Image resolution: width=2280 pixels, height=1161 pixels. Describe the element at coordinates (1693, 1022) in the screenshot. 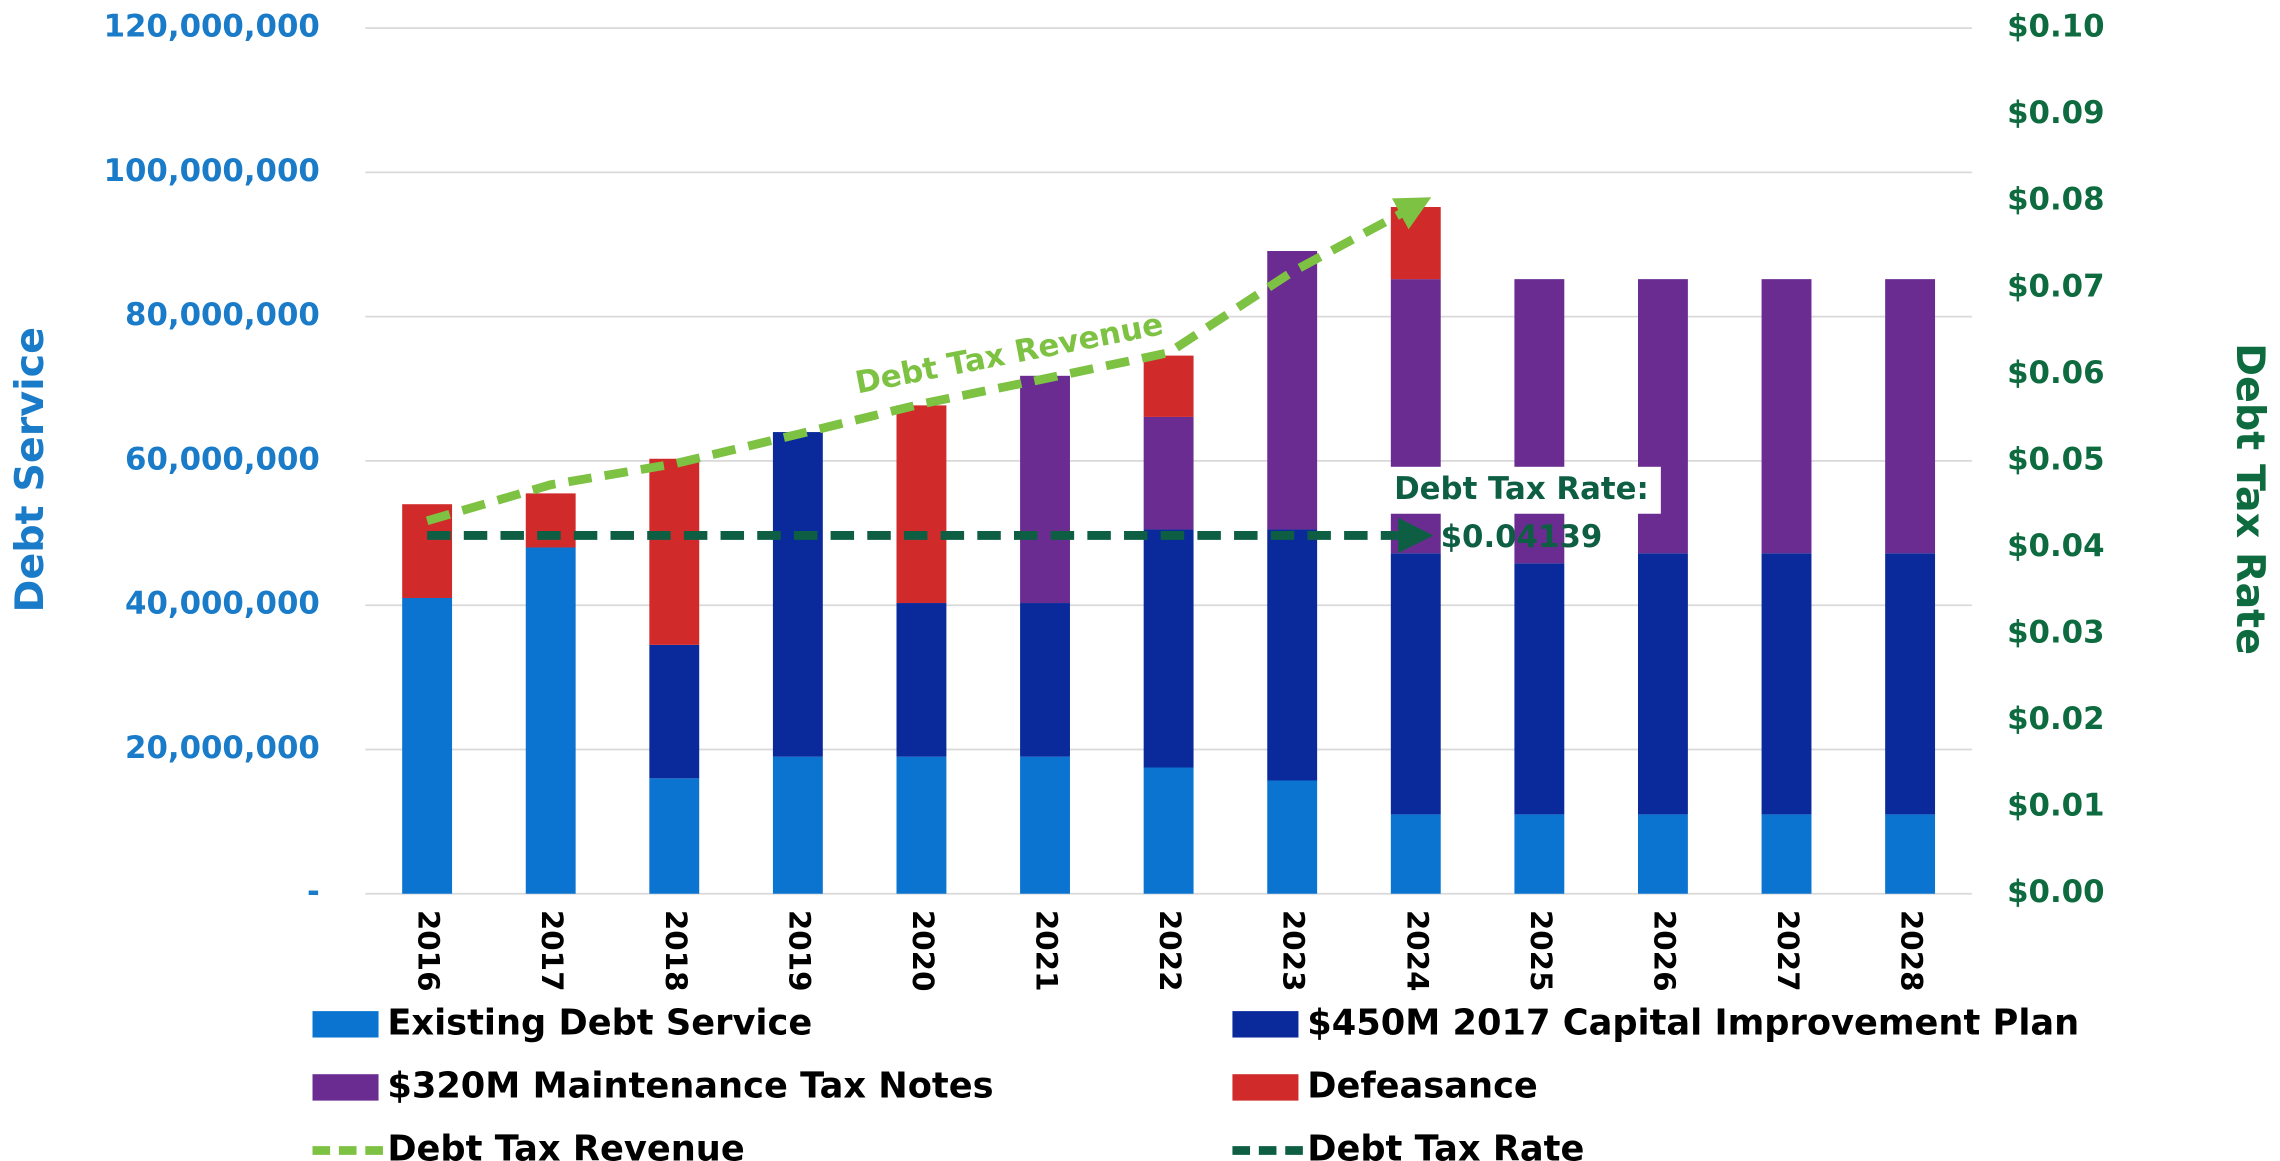

I see `legend-label: $450M 2017 Capital Improvement Plan` at that location.